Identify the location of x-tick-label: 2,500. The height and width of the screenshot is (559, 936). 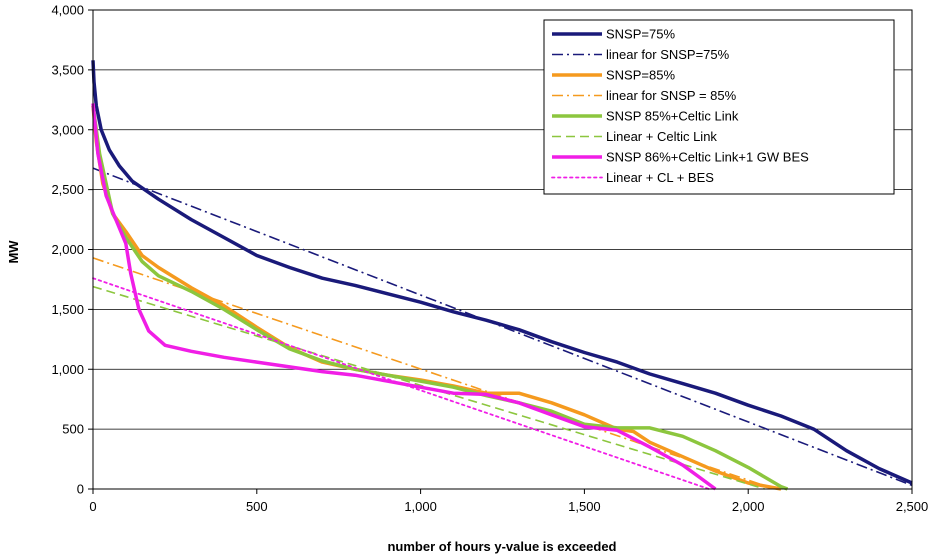
(912, 506).